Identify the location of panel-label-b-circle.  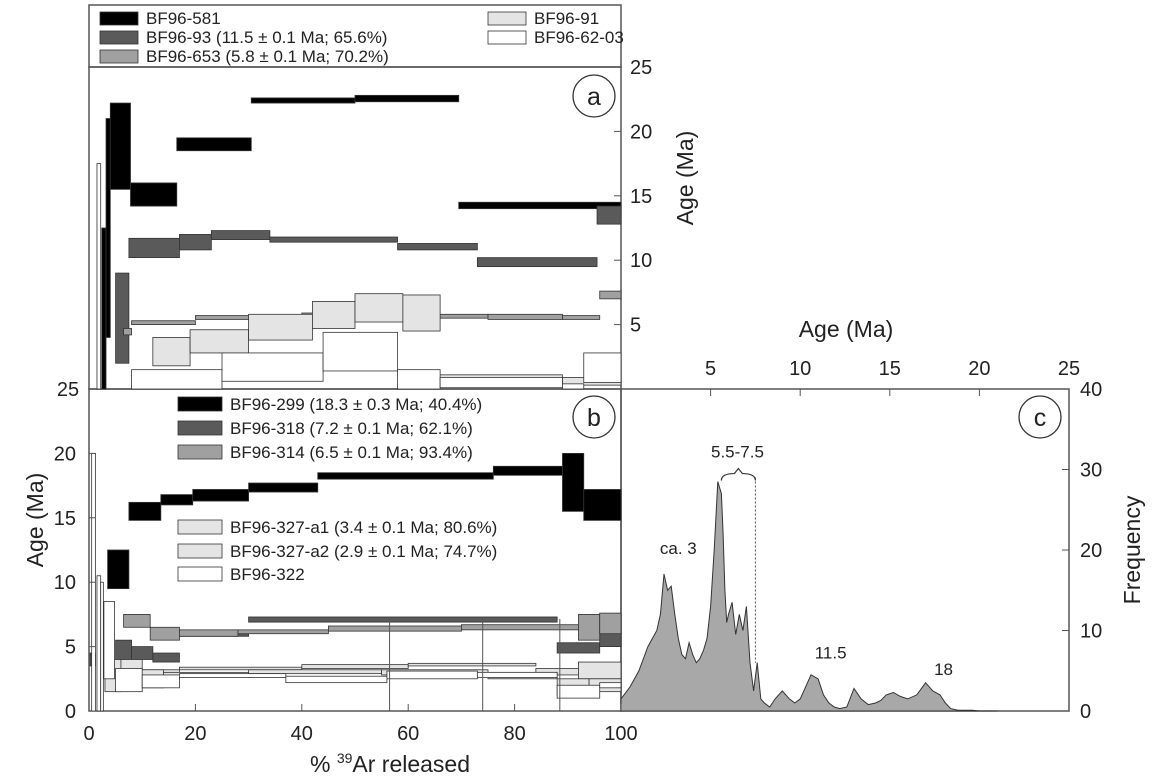
(594, 417).